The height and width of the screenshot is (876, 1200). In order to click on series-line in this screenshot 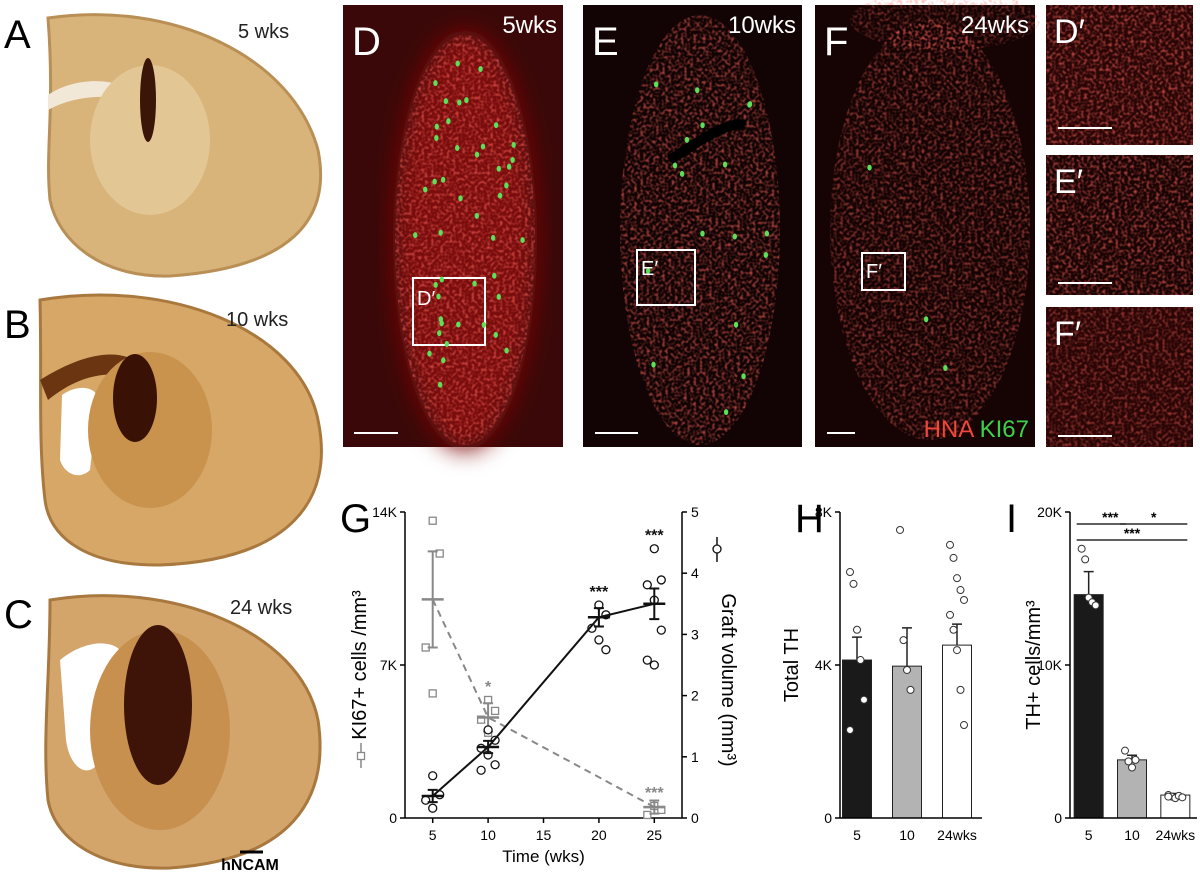, I will do `click(543, 699)`.